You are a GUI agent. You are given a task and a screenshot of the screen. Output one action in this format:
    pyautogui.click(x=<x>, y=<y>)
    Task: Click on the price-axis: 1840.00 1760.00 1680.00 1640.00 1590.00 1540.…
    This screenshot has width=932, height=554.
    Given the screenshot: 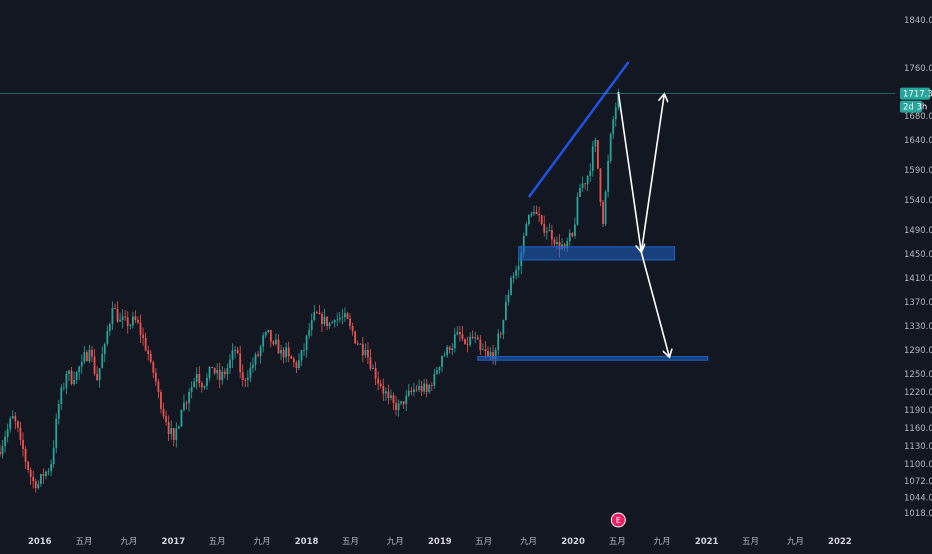 What is the action you would take?
    pyautogui.click(x=918, y=267)
    